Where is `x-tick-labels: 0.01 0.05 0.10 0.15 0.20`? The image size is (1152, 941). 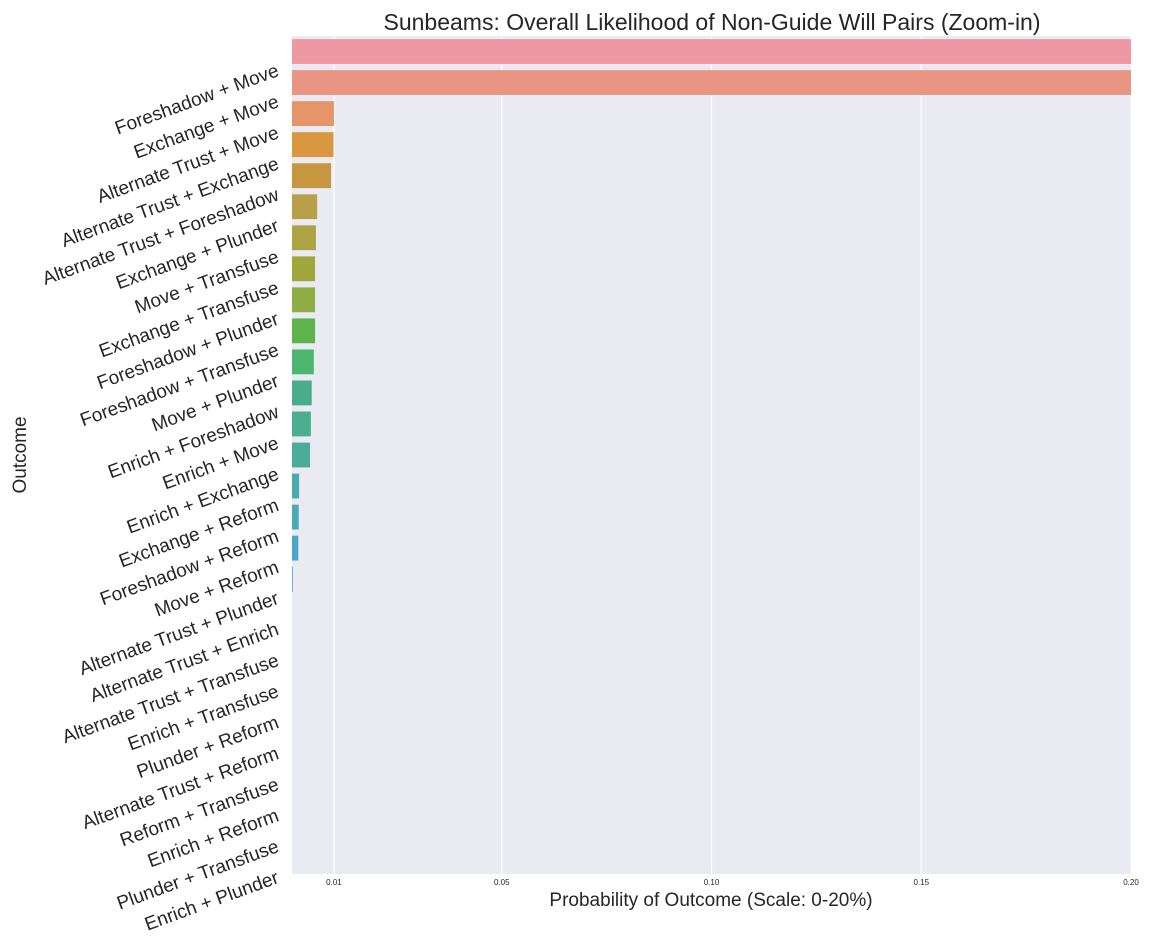
x-tick-labels: 0.01 0.05 0.10 0.15 0.20 is located at coordinates (732, 882).